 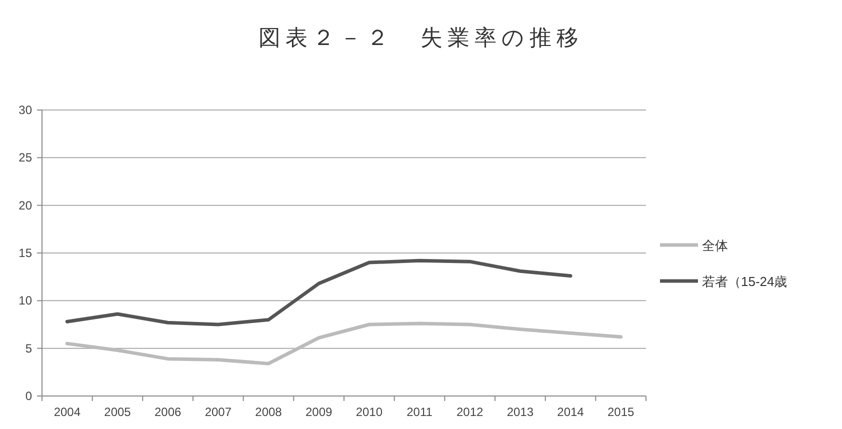 What do you see at coordinates (25, 205) in the screenshot?
I see `y-tick-label: 20` at bounding box center [25, 205].